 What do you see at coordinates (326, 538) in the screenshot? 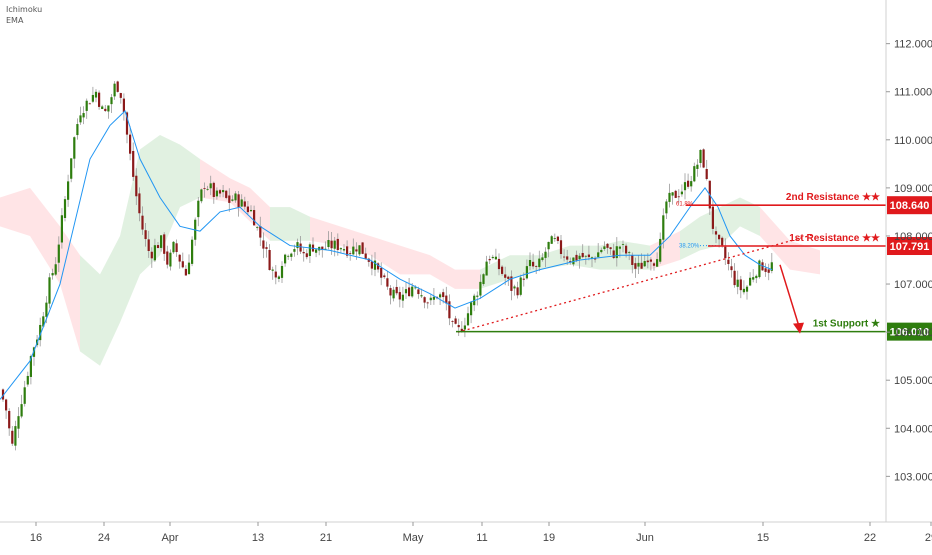
I see `x-tick-label: 21` at bounding box center [326, 538].